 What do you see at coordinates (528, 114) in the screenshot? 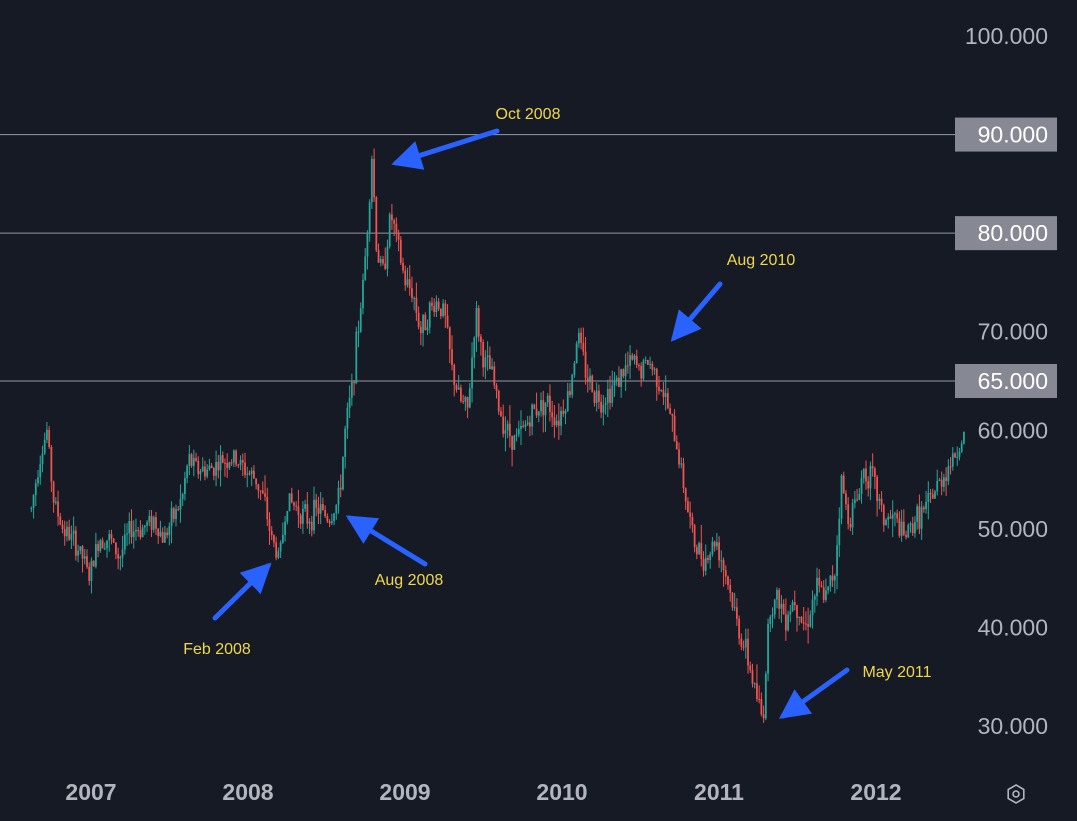
I see `annotation-label: Oct 2008` at bounding box center [528, 114].